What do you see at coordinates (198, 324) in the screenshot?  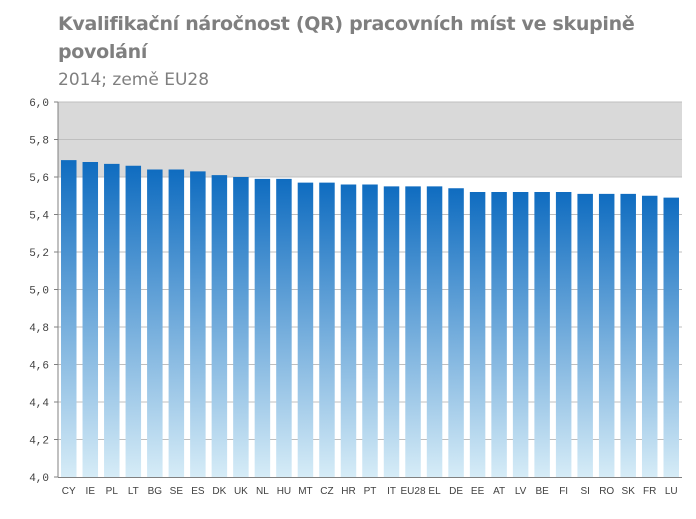 I see `bar-es` at bounding box center [198, 324].